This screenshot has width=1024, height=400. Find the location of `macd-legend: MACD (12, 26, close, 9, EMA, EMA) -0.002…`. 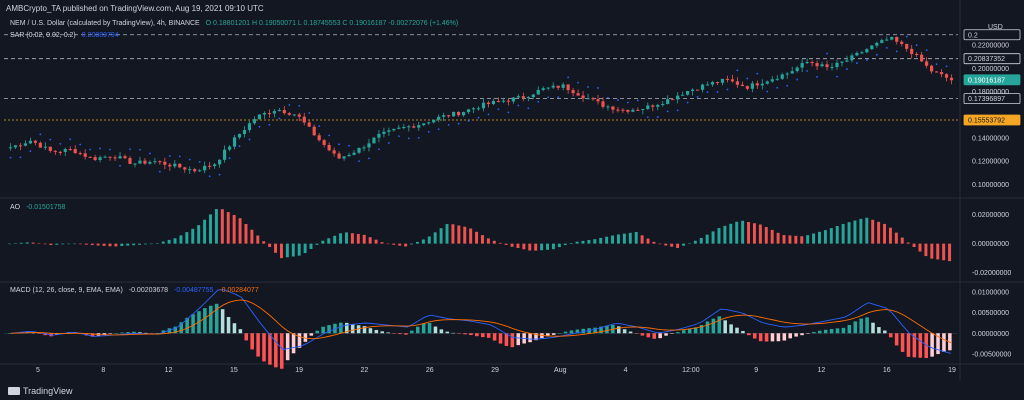

macd-legend: MACD (12, 26, close, 9, EMA, EMA) -0.002… is located at coordinates (136, 290).